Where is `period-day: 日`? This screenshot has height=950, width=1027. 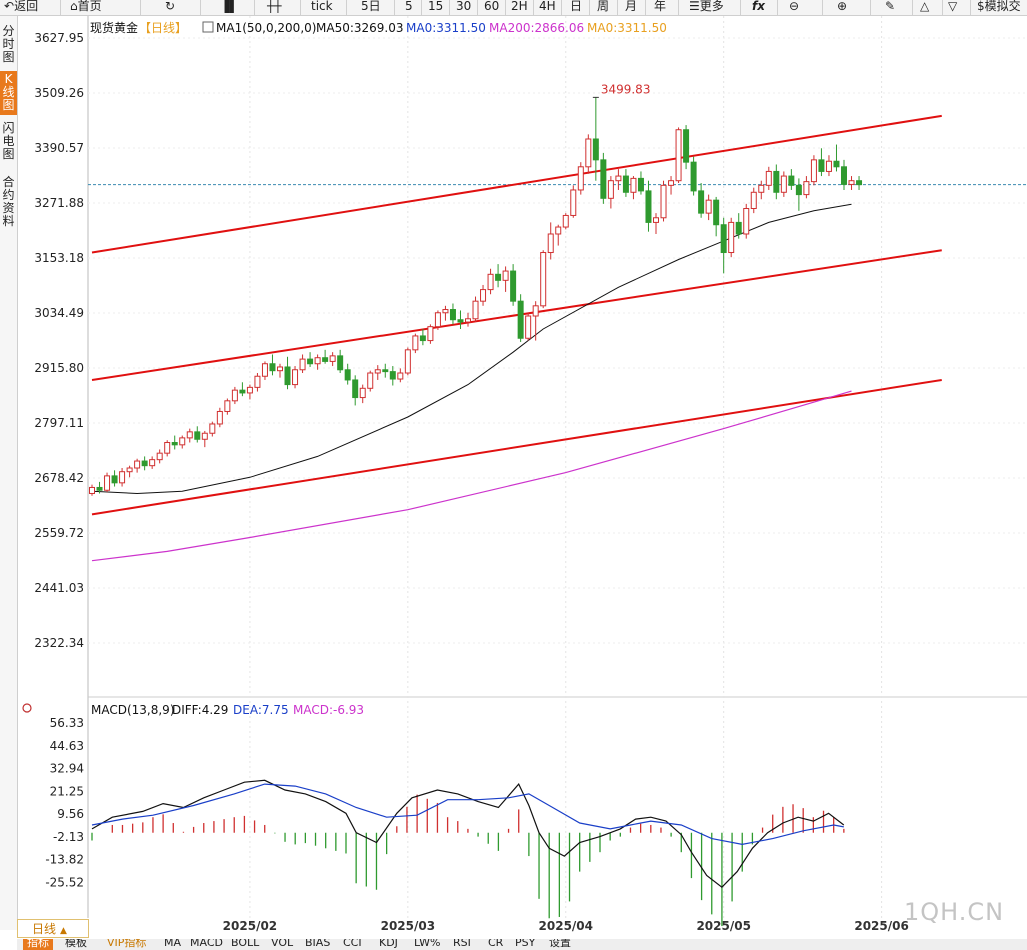
period-day: 日 is located at coordinates (576, 6).